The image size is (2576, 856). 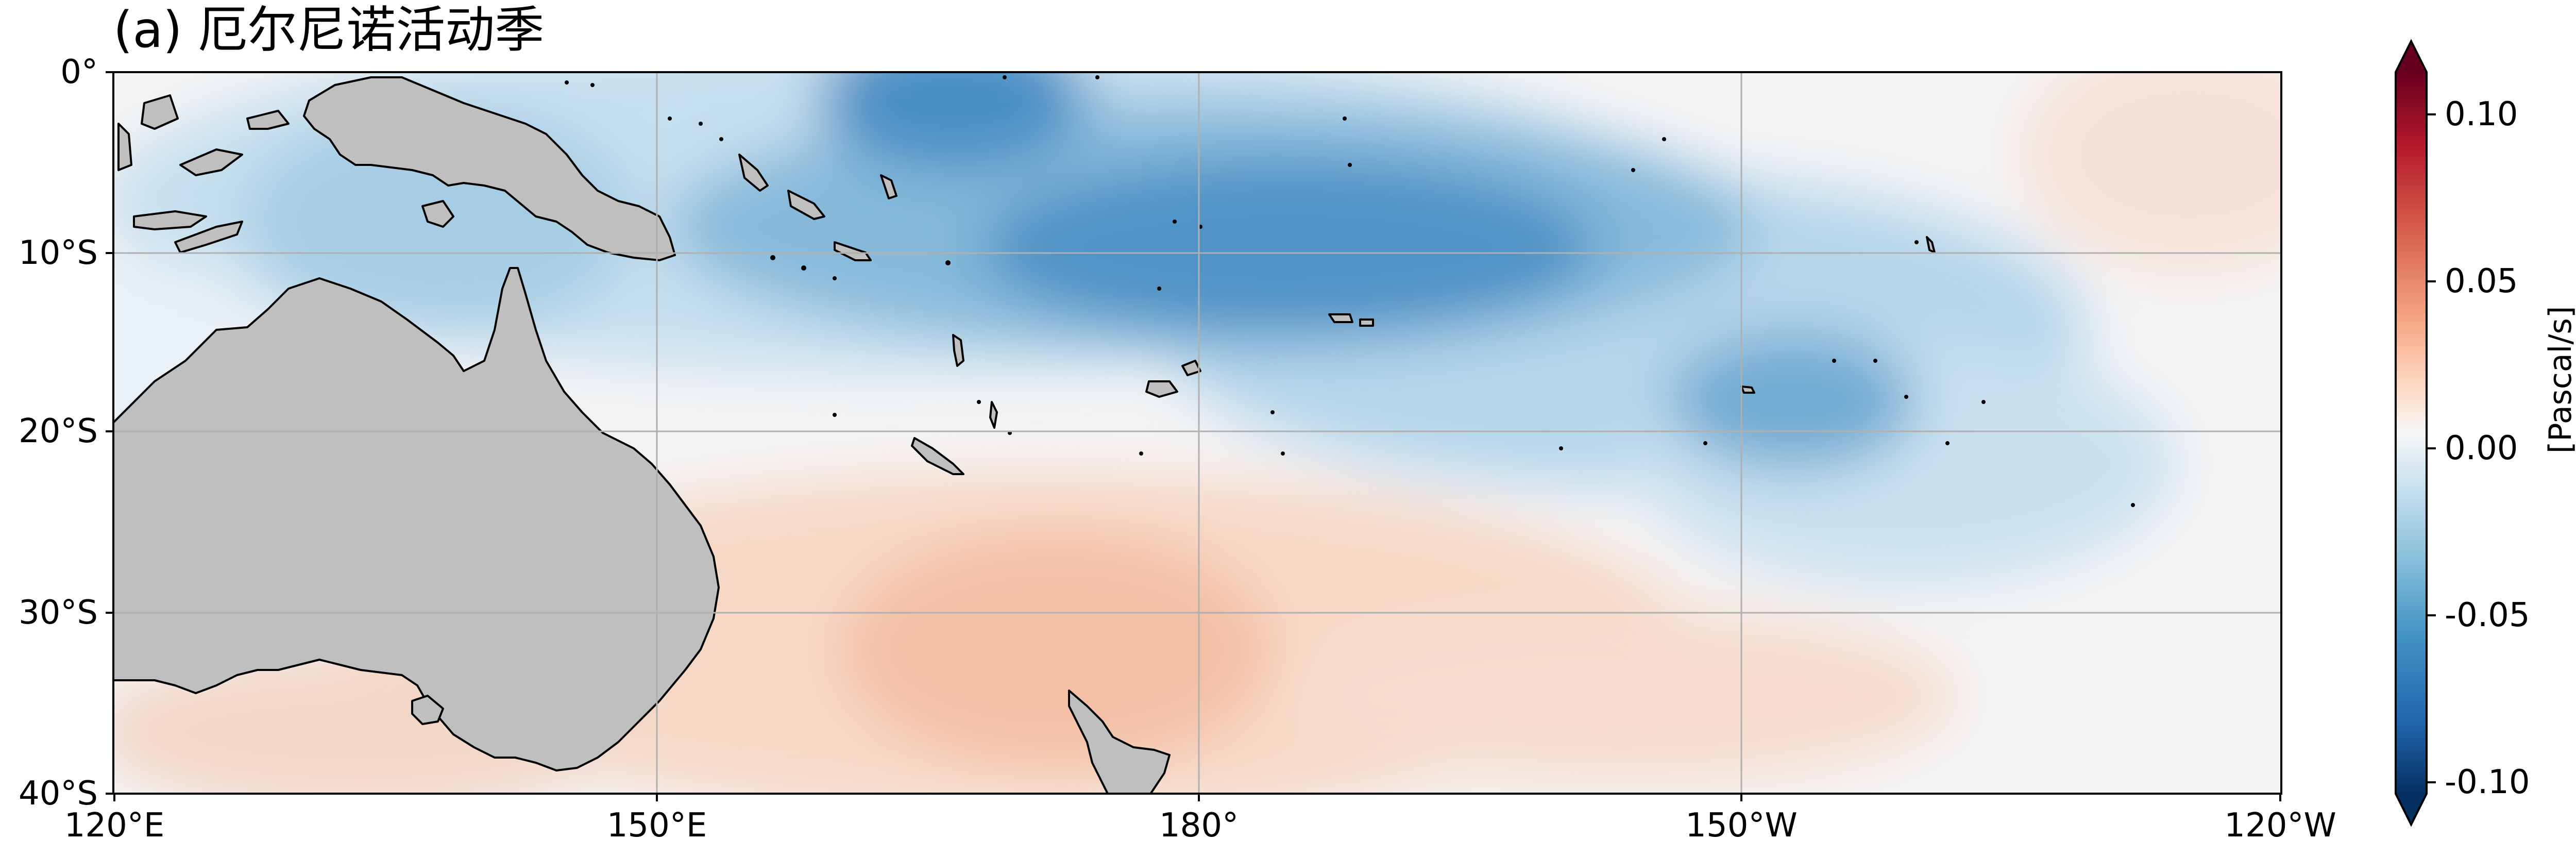 I want to click on lon-label-120e: 120°E, so click(x=114, y=826).